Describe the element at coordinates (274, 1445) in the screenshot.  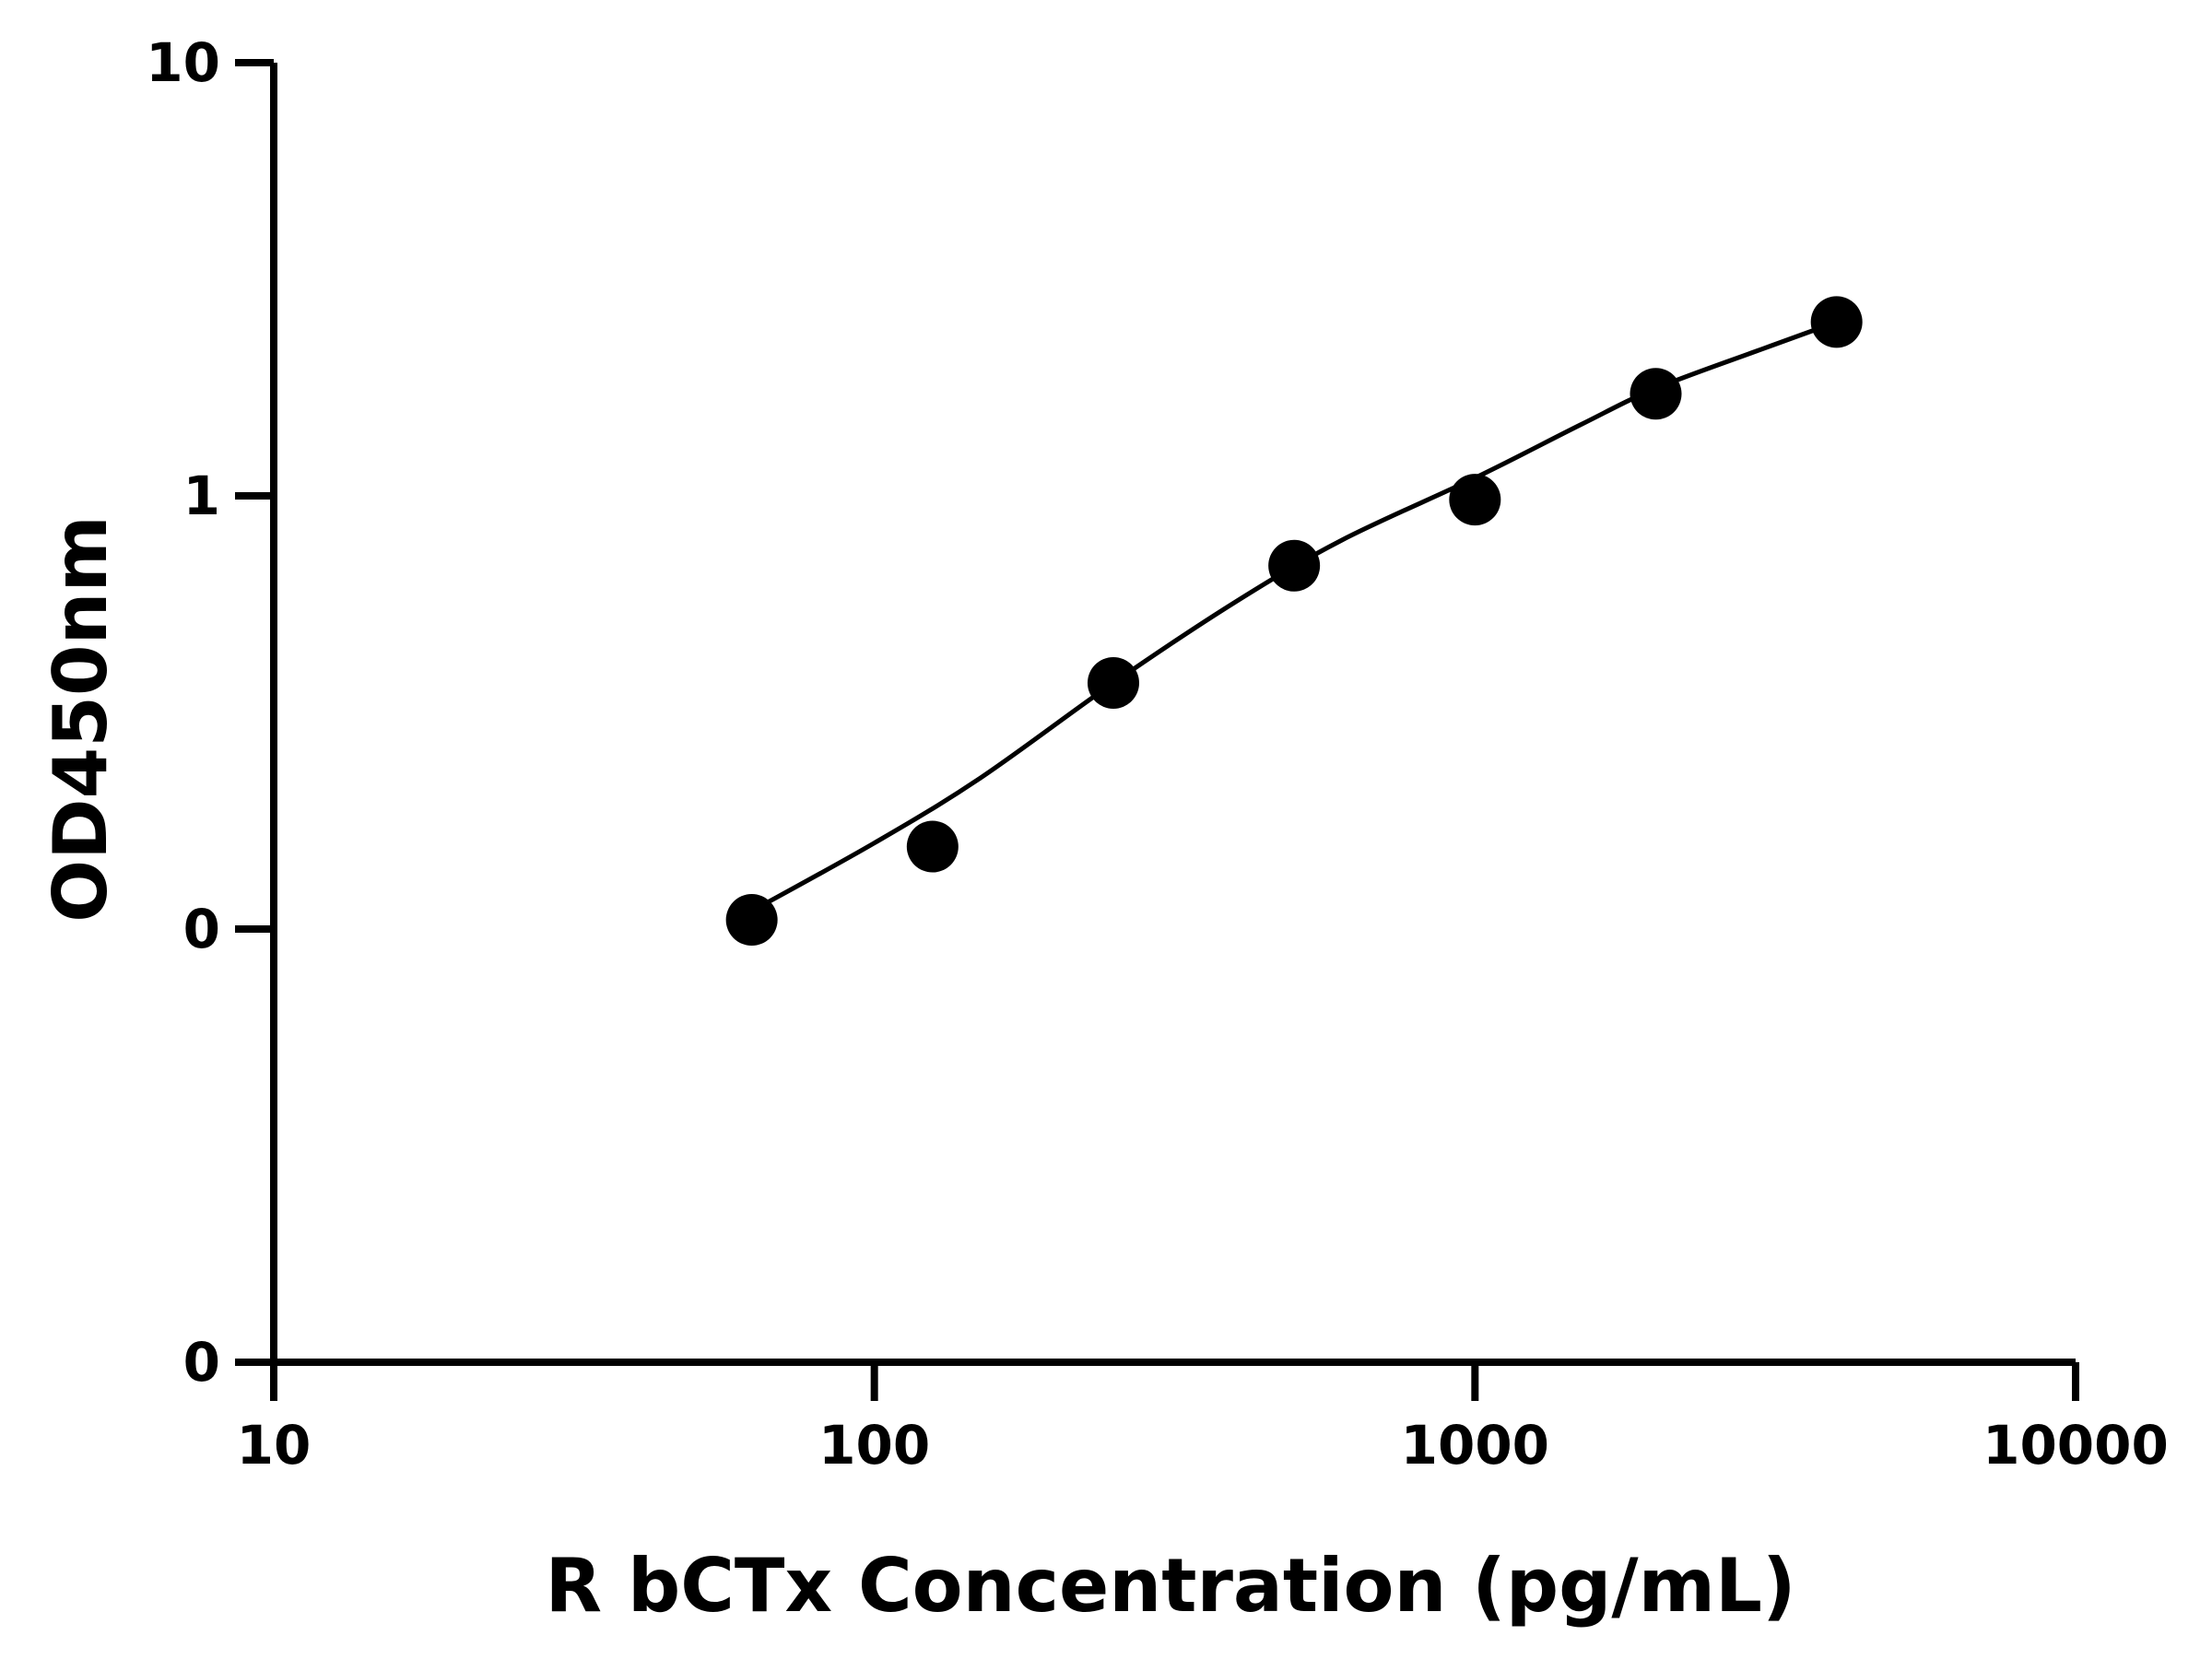
I see `x-tick-label: 10` at that location.